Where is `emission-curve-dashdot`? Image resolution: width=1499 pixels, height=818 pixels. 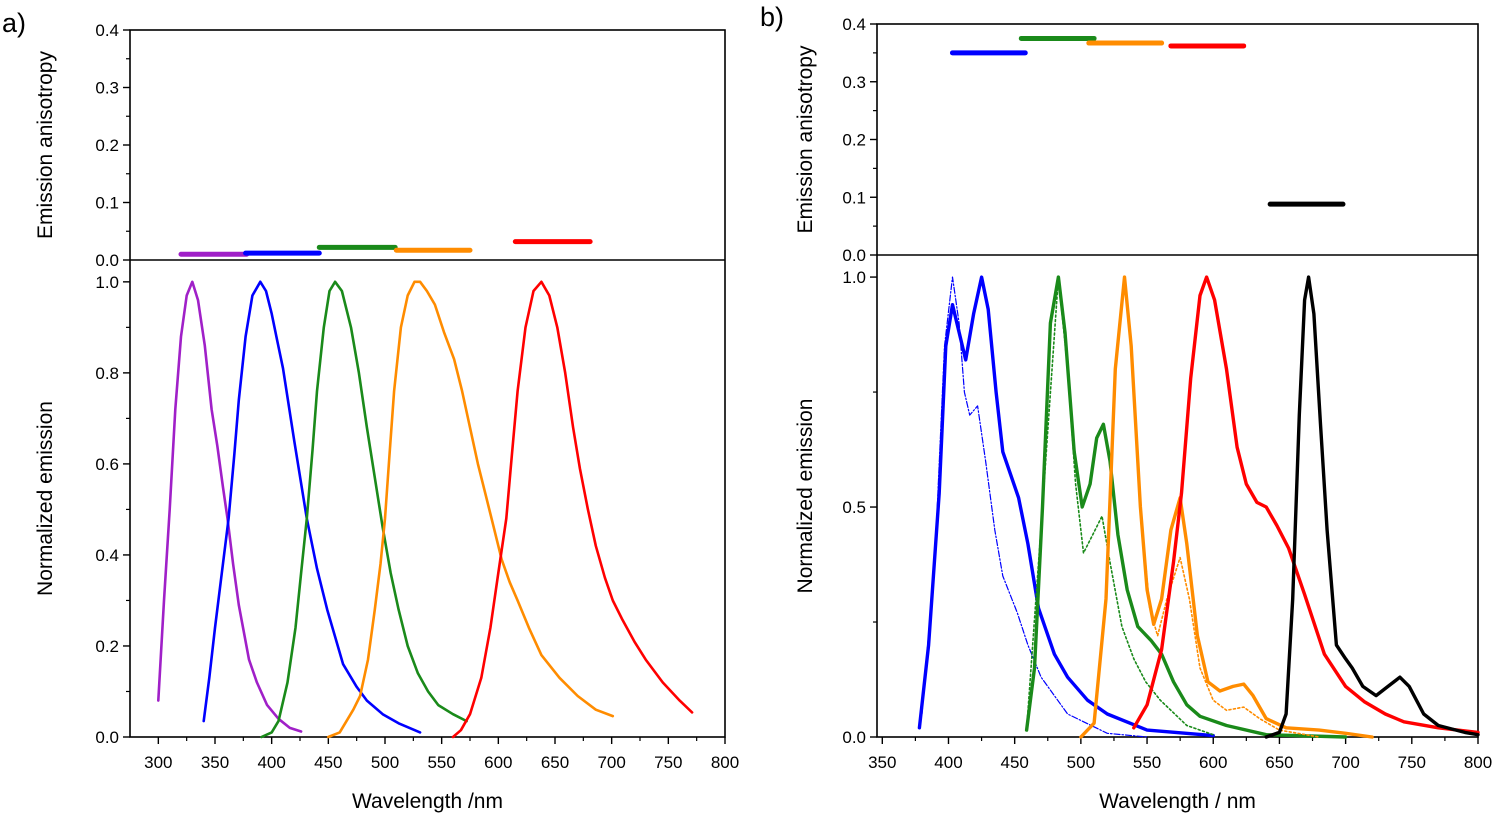 emission-curve-dashdot is located at coordinates (1034, 507).